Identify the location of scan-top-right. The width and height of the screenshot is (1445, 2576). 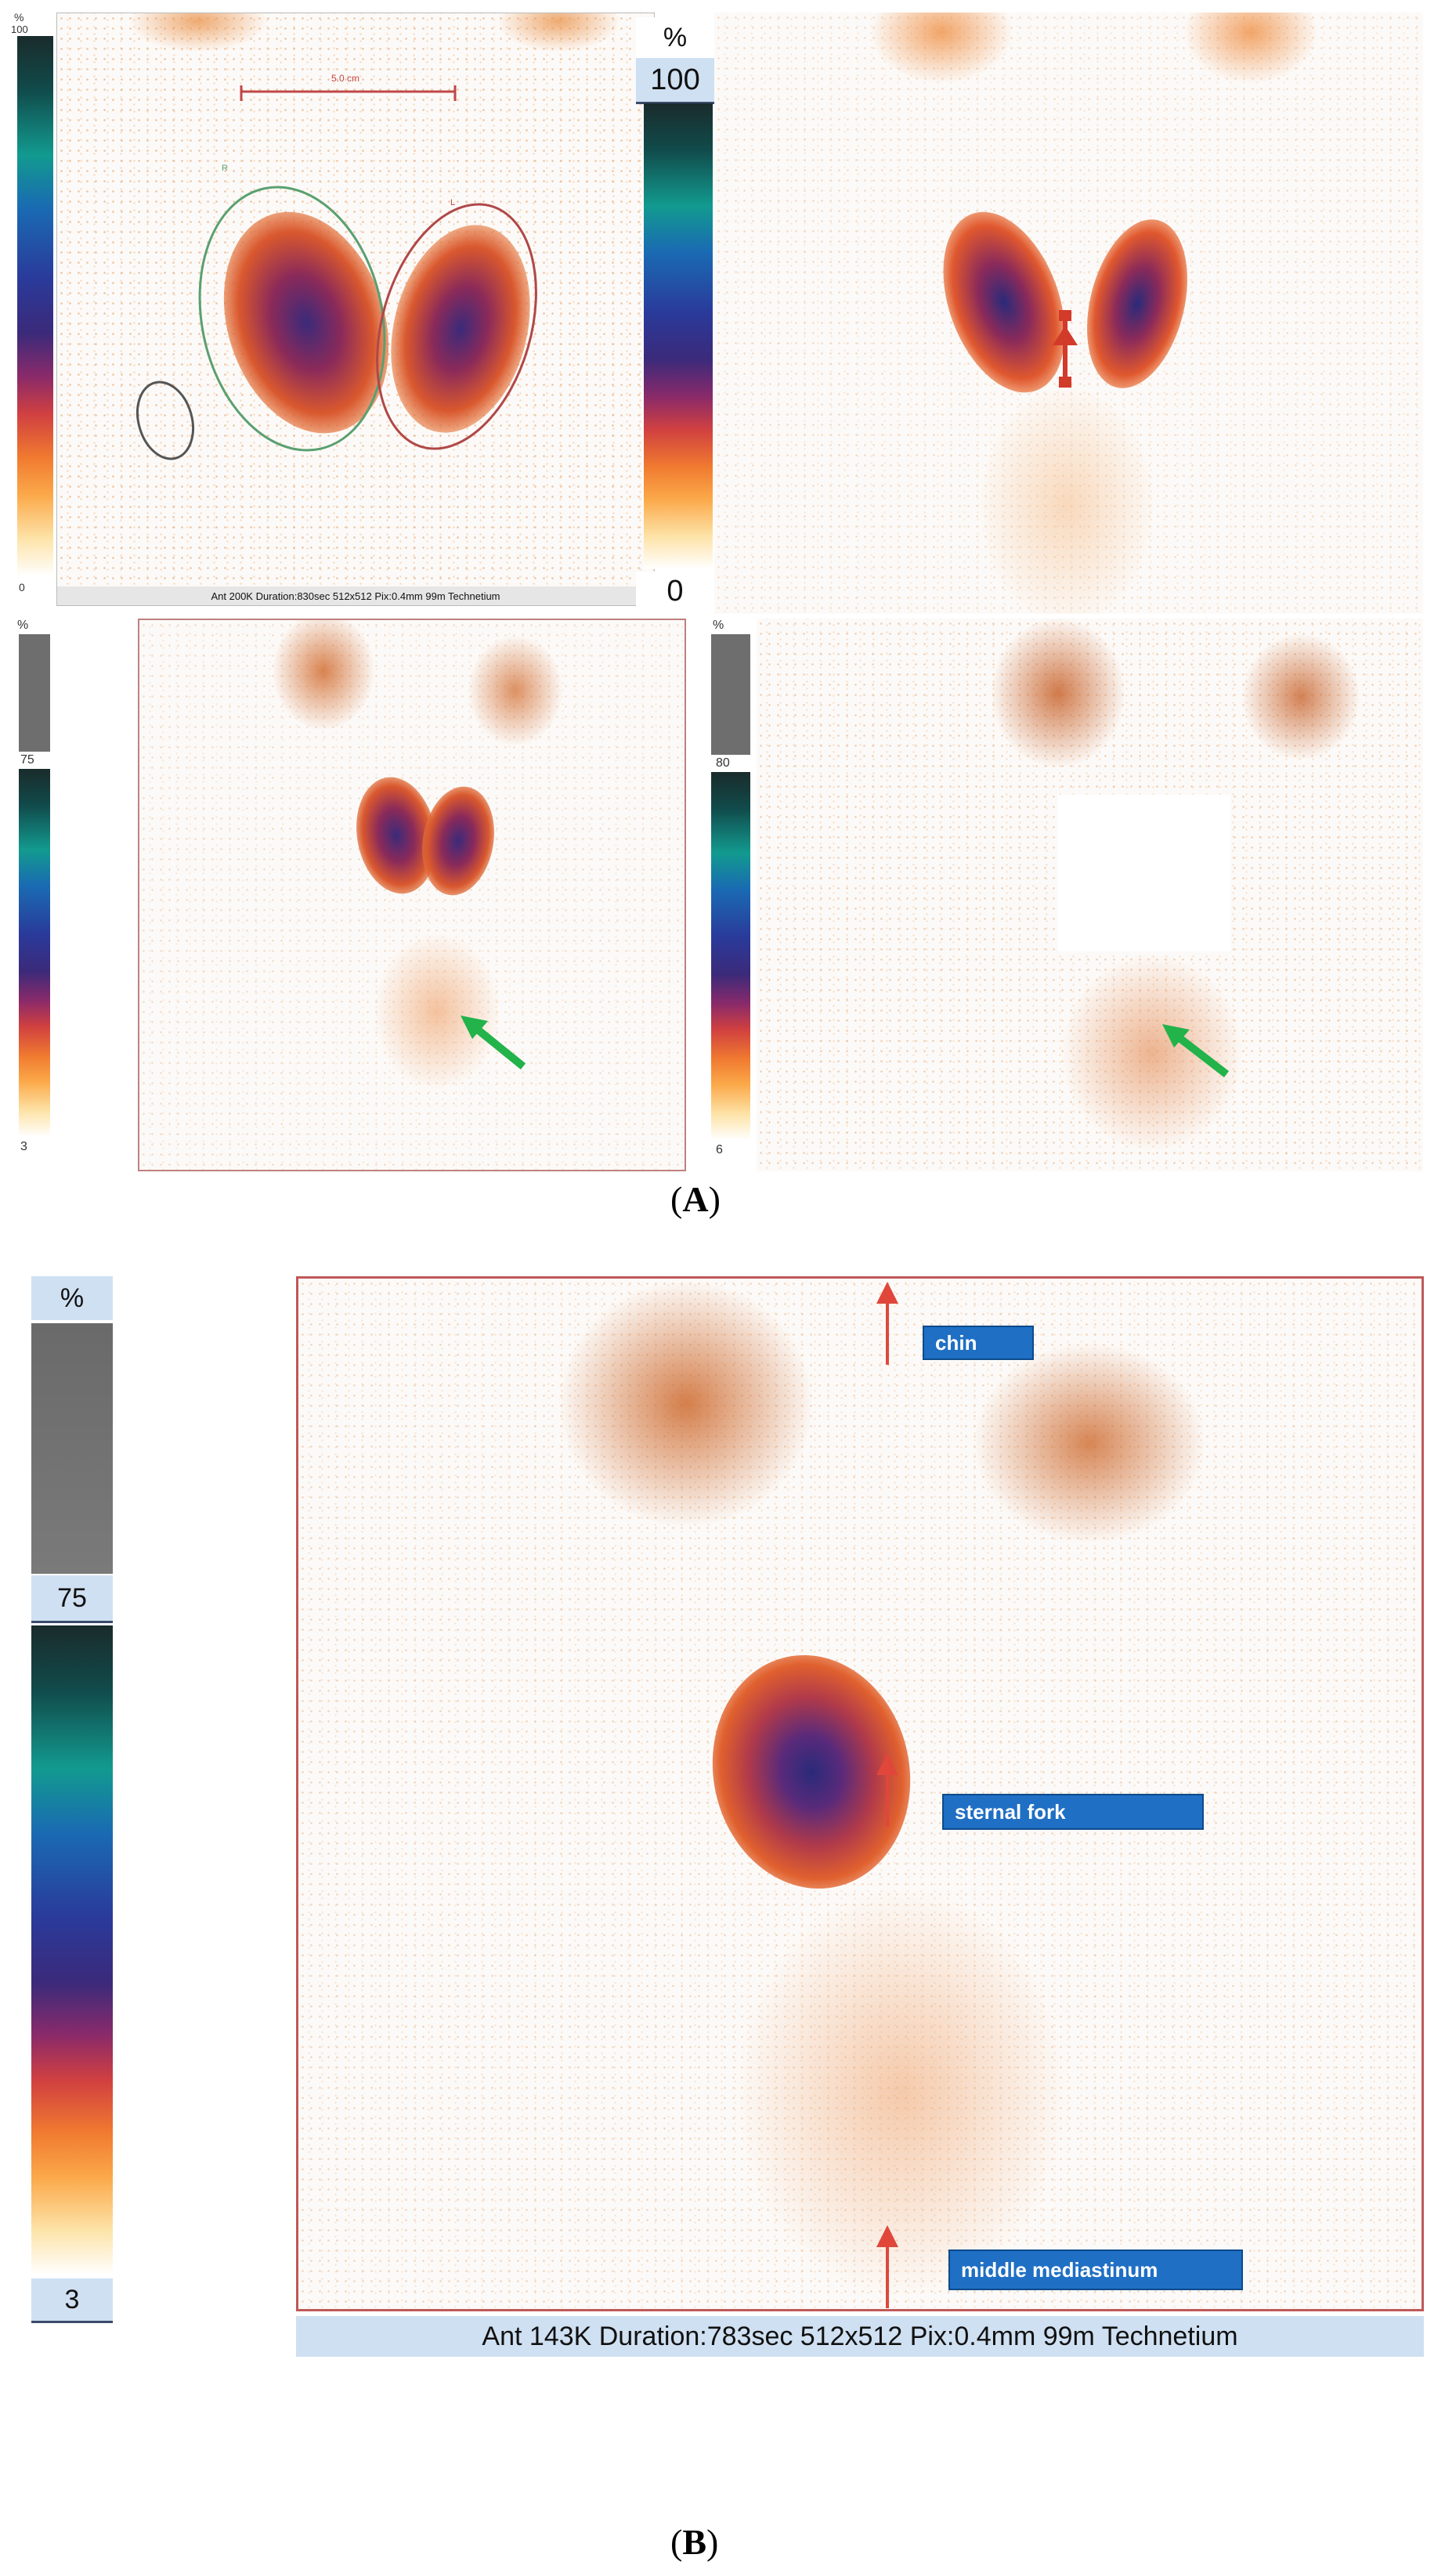
(1068, 313).